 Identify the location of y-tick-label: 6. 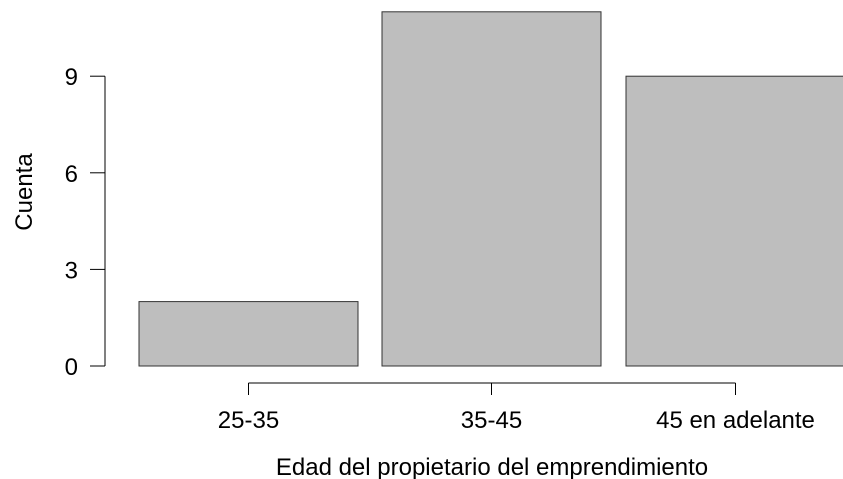
(71, 174).